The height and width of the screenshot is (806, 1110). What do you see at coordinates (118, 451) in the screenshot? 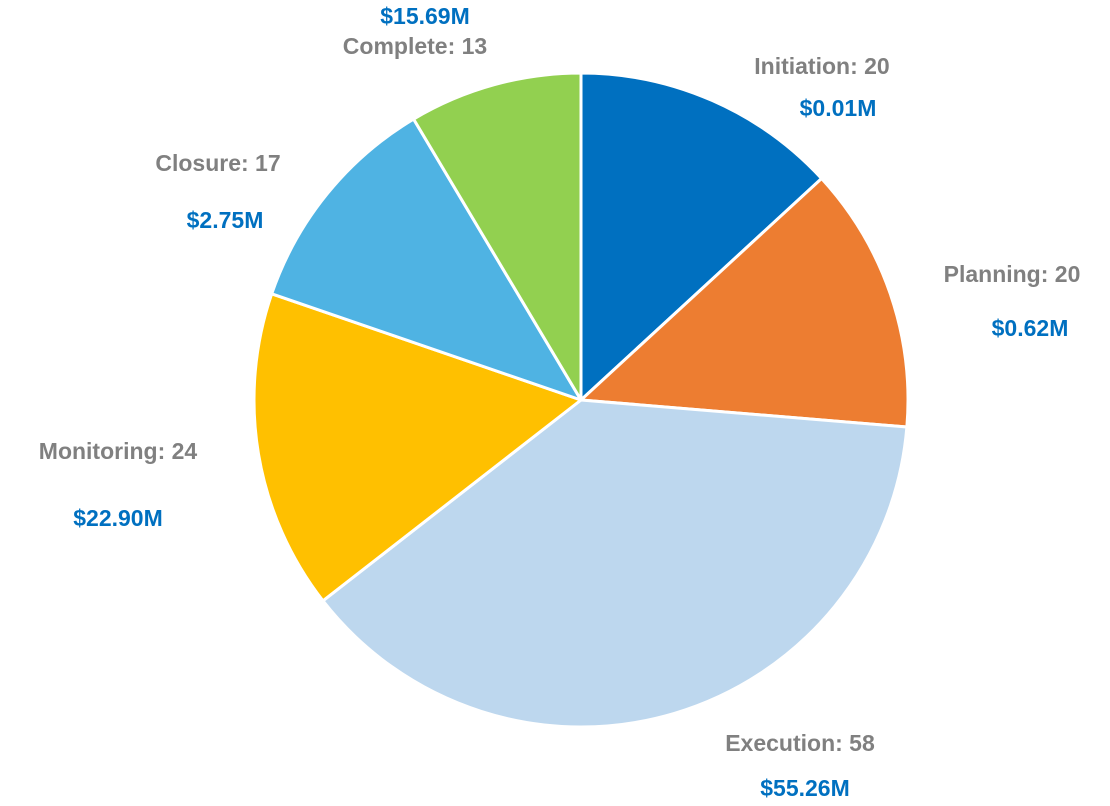
I see `slice-label: Monitoring: 24` at bounding box center [118, 451].